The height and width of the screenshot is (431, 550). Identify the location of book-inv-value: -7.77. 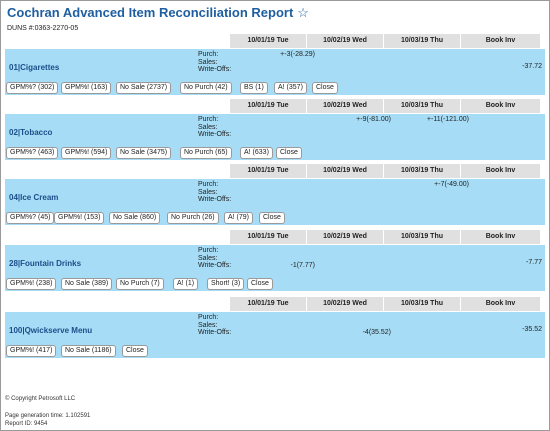
(534, 262).